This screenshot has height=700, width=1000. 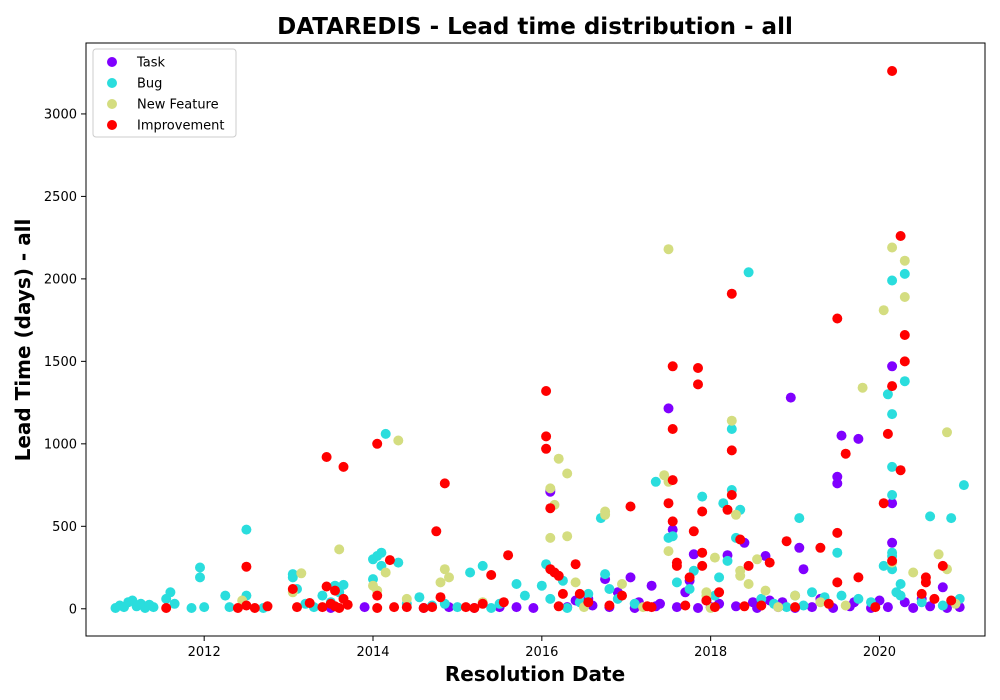 I want to click on x-axis-title: Resolution Date, so click(x=535, y=674).